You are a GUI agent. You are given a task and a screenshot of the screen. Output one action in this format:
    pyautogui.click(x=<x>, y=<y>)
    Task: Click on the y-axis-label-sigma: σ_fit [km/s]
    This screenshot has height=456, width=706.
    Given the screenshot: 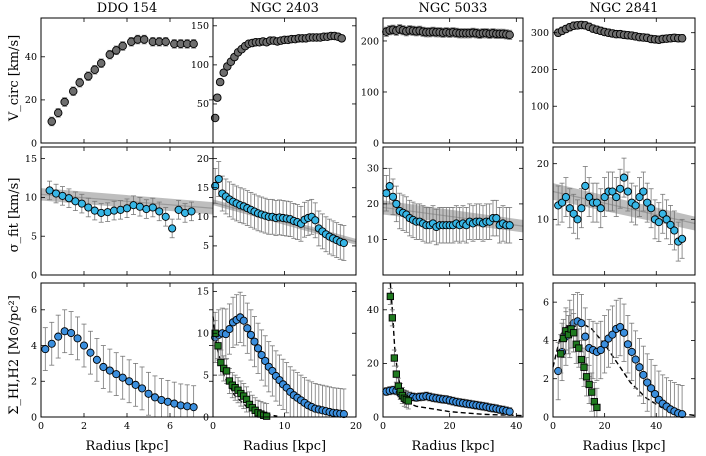 What is the action you would take?
    pyautogui.click(x=14, y=215)
    